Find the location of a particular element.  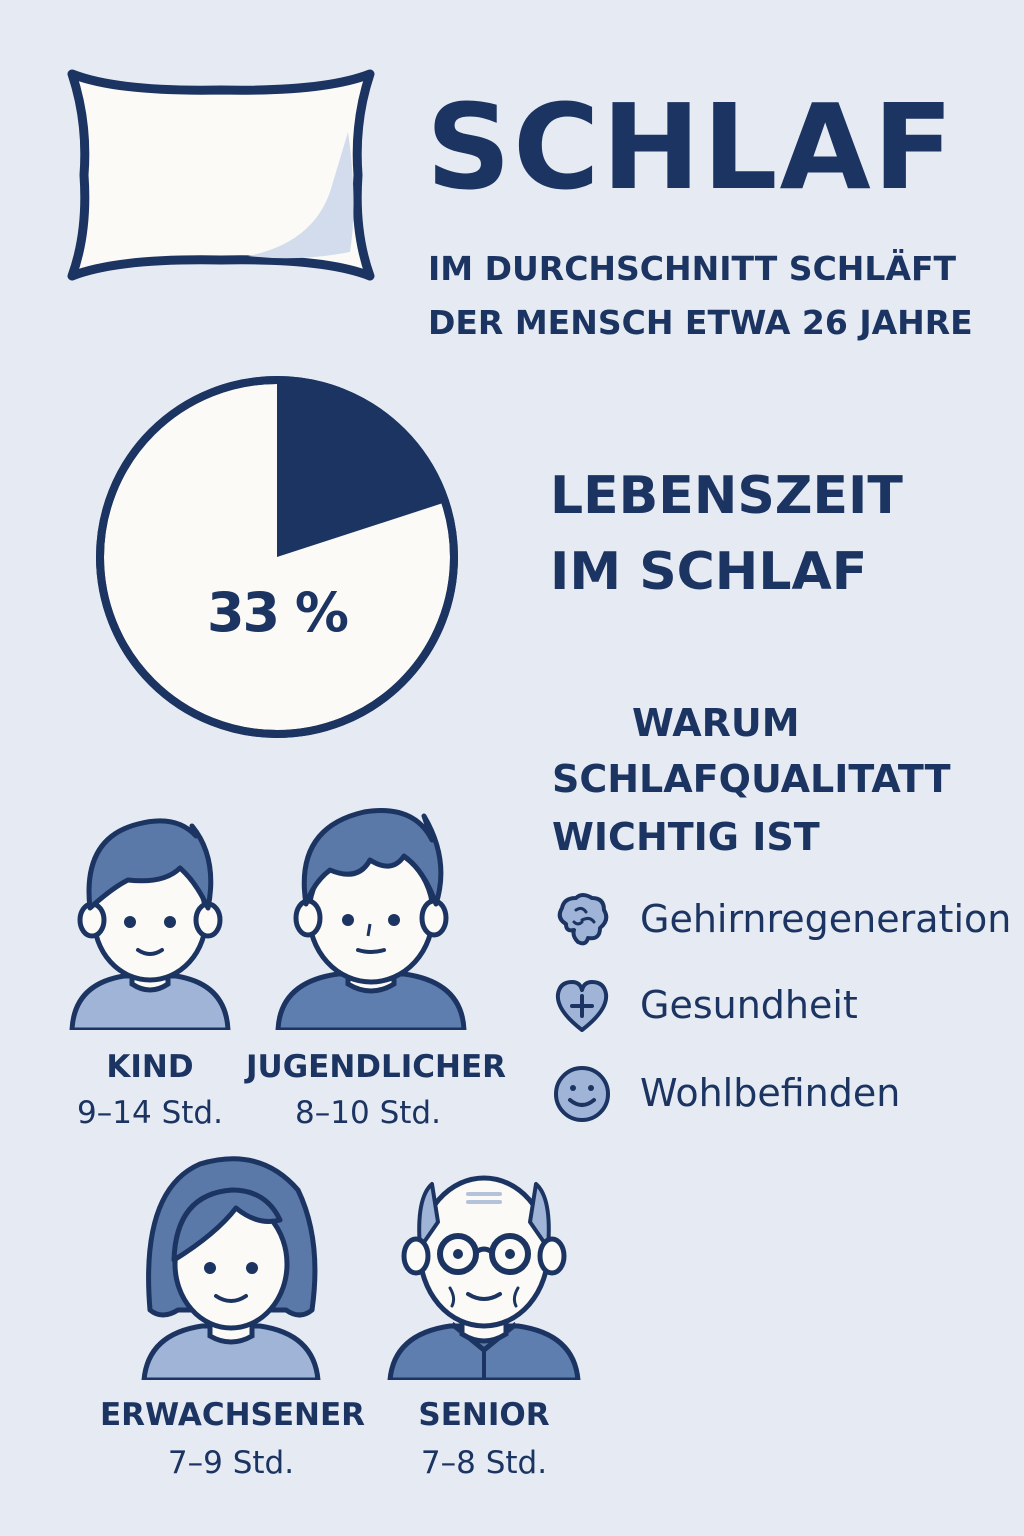

person-label-teen: JUGENDLICHER is located at coordinates (376, 1067).